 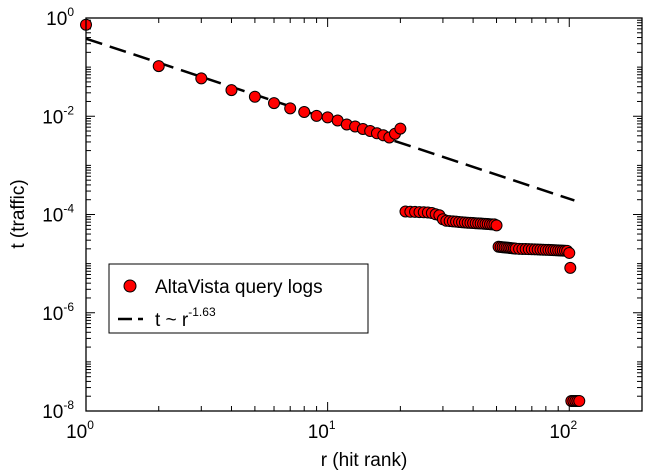 What do you see at coordinates (80, 430) in the screenshot?
I see `x-tick-label: 10⁰` at bounding box center [80, 430].